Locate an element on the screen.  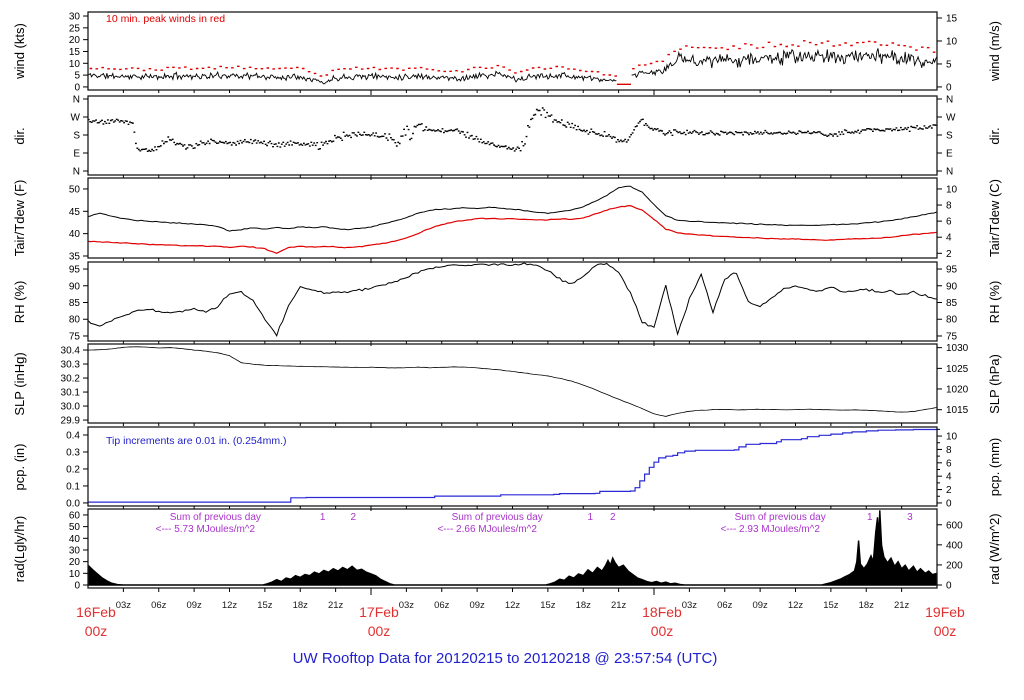
left-tick-label: 85 is located at coordinates (75, 303).